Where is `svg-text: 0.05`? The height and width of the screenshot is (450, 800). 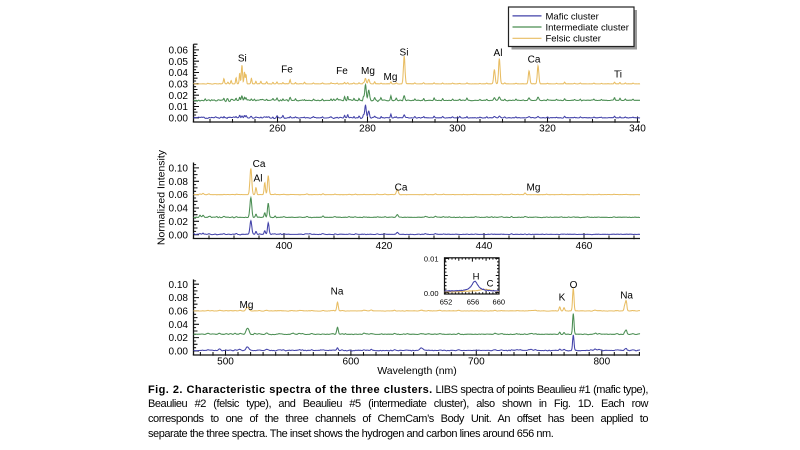
svg-text: 0.05 is located at coordinates (179, 62).